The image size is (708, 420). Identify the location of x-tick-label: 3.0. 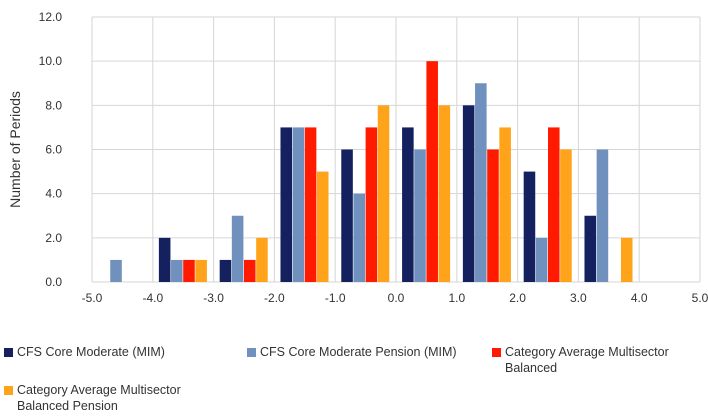
(578, 298).